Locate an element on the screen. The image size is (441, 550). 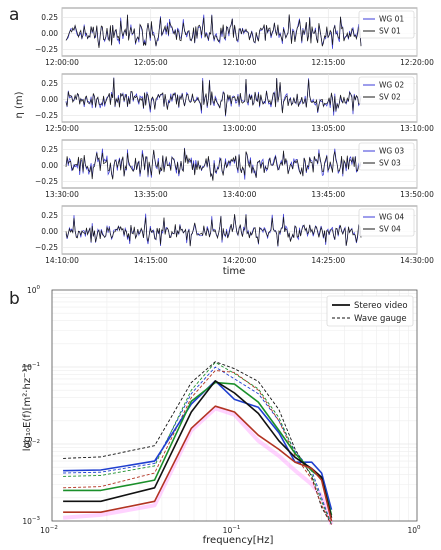
panel-a-xlabel: time is located at coordinates (234, 271).